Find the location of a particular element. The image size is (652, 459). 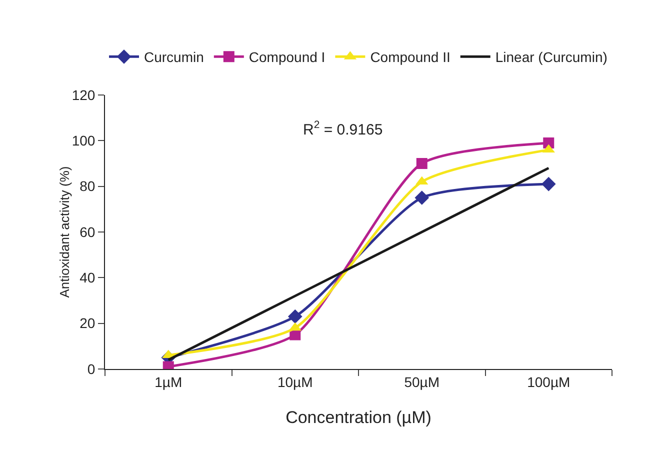

y-axis-title: Antioxidant activity (%) is located at coordinates (64, 232).